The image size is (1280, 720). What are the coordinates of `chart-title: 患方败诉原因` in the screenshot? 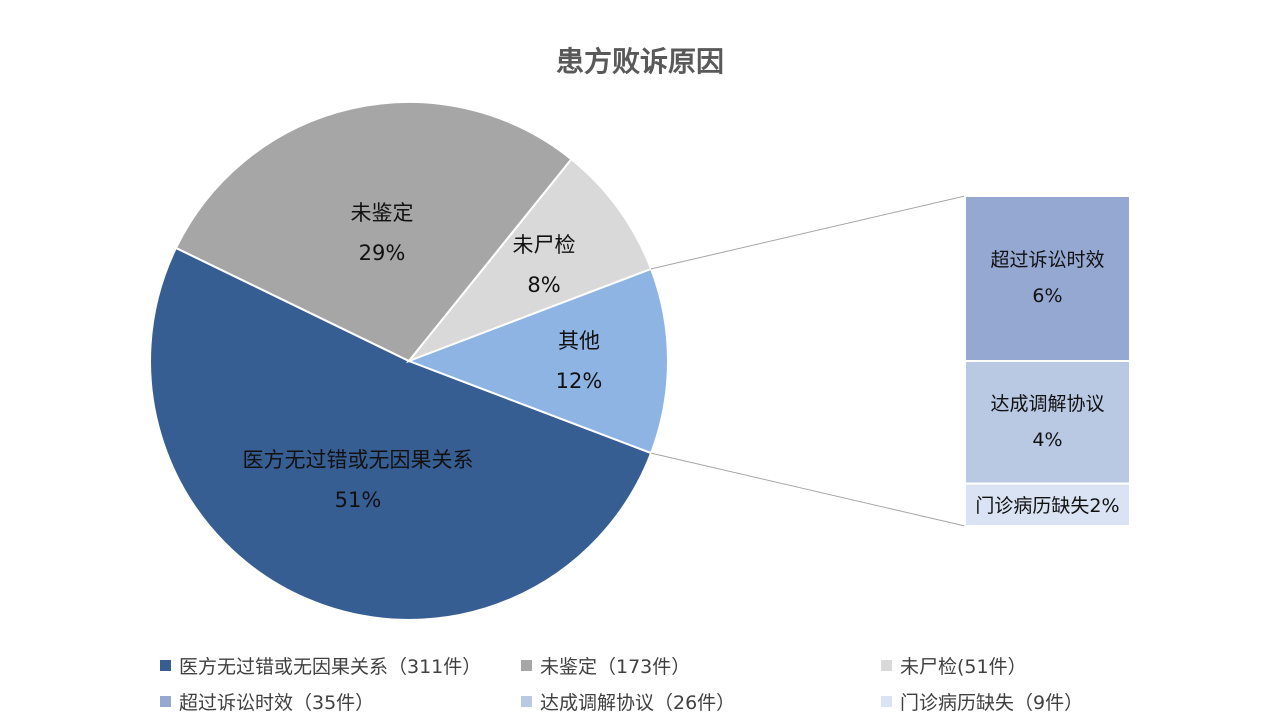 It's located at (639, 61).